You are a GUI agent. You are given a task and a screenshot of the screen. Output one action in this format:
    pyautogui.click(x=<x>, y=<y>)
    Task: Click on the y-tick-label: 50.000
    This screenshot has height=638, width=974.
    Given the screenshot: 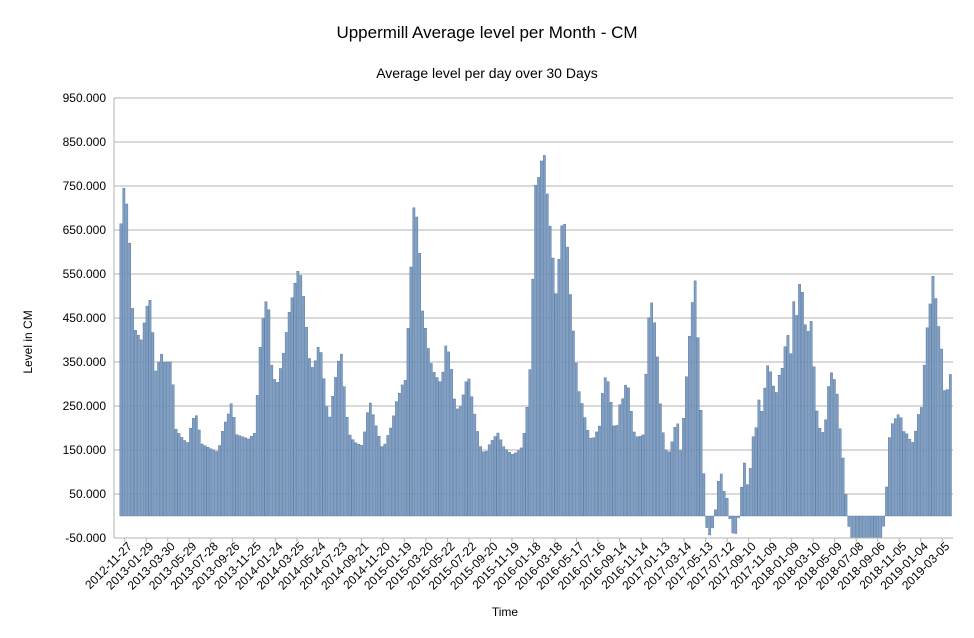 What is the action you would take?
    pyautogui.click(x=87, y=494)
    